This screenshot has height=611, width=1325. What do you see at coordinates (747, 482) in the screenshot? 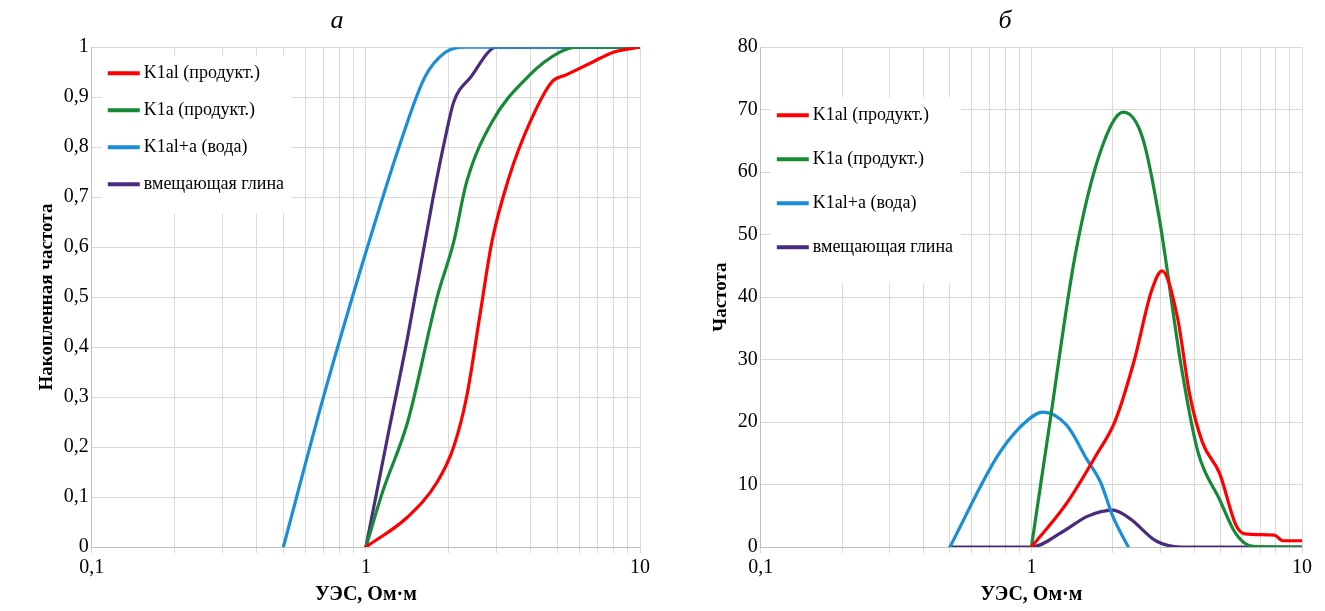
I see `y-tick-label: 10` at bounding box center [747, 482].